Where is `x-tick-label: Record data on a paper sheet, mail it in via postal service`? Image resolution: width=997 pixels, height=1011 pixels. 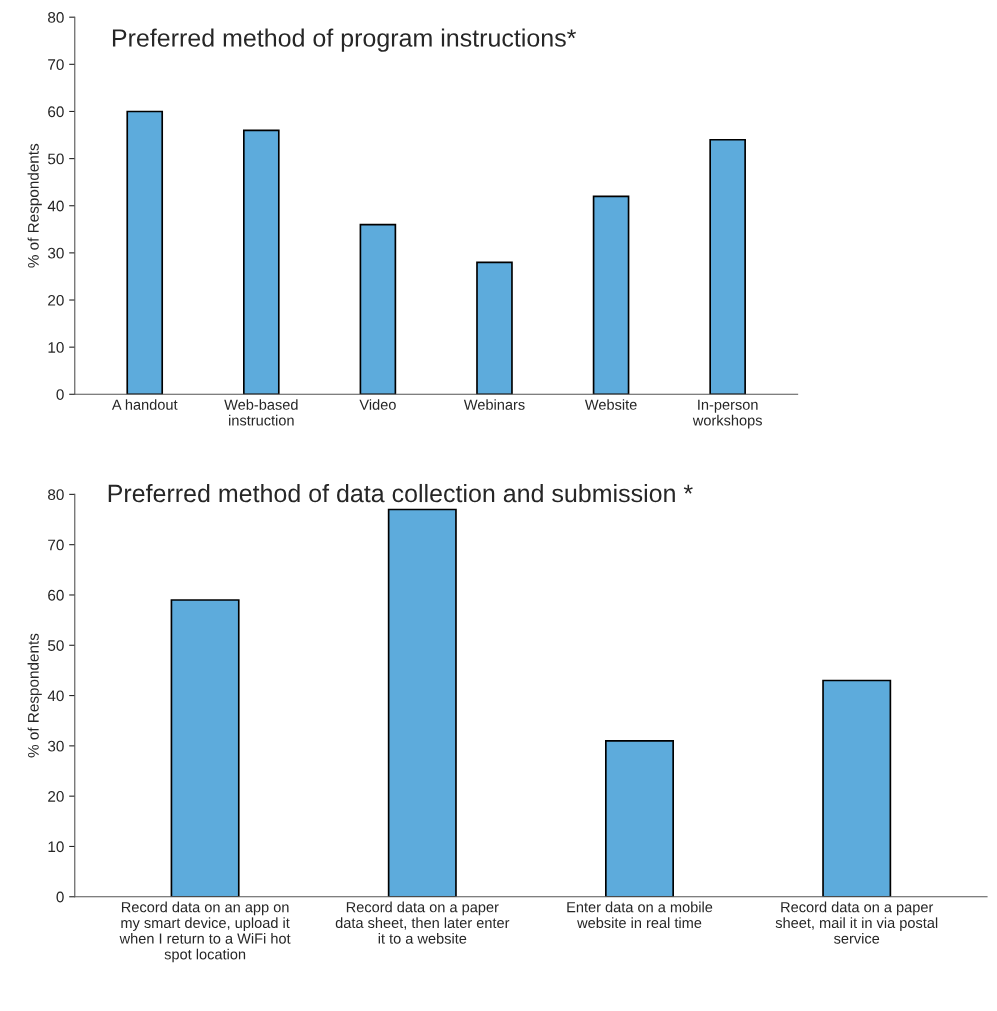 x-tick-label: Record data on a paper sheet, mail it in via postal service is located at coordinates (856, 922).